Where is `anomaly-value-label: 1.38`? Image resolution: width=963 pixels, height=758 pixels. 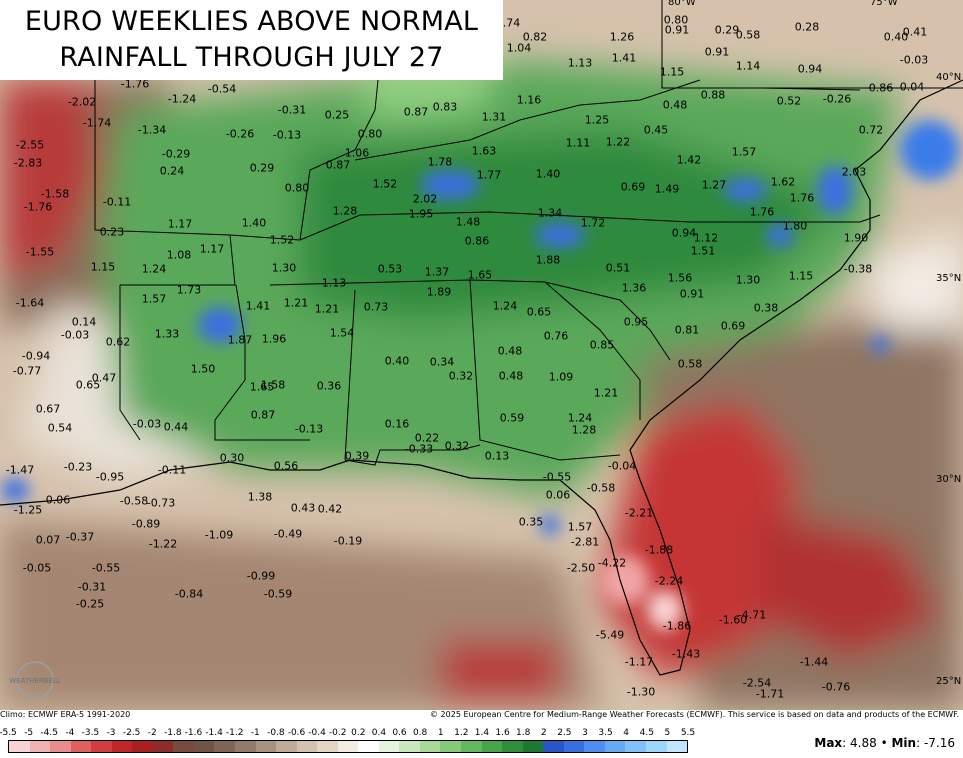
anomaly-value-label: 1.38 is located at coordinates (260, 497).